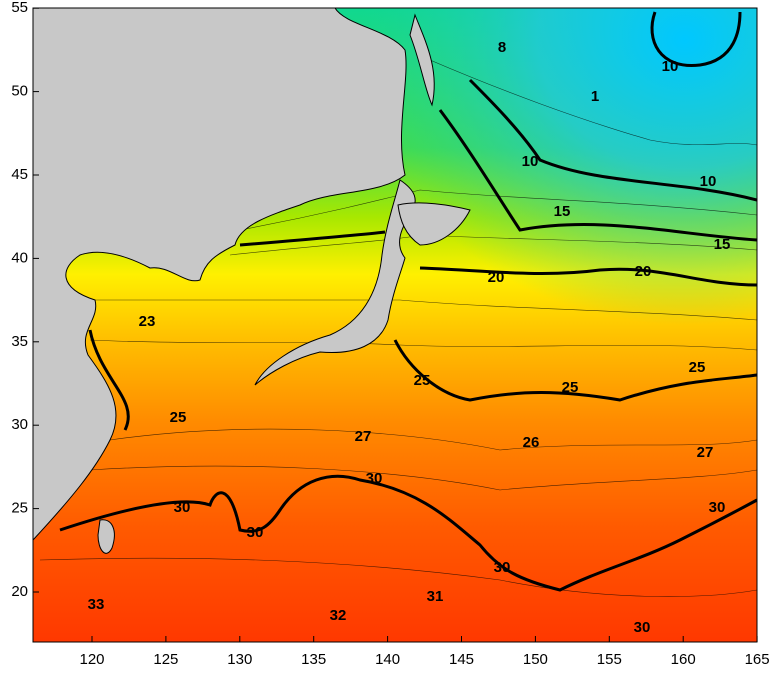 This screenshot has width=772, height=680. I want to click on x-tick-label: 125, so click(165, 659).